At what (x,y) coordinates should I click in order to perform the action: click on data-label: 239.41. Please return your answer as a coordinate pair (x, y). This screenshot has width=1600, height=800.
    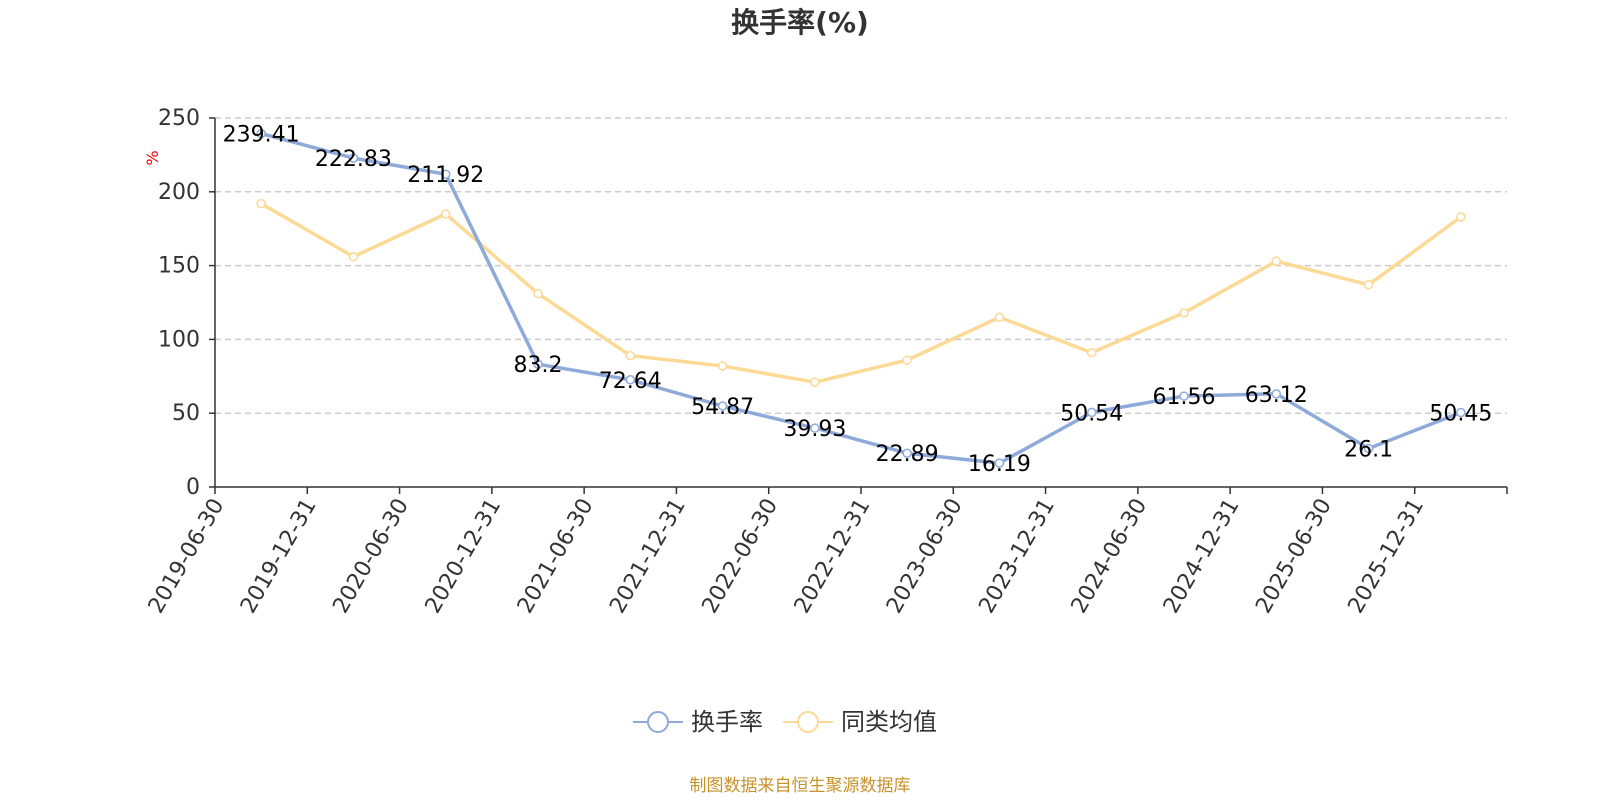
    Looking at the image, I should click on (261, 135).